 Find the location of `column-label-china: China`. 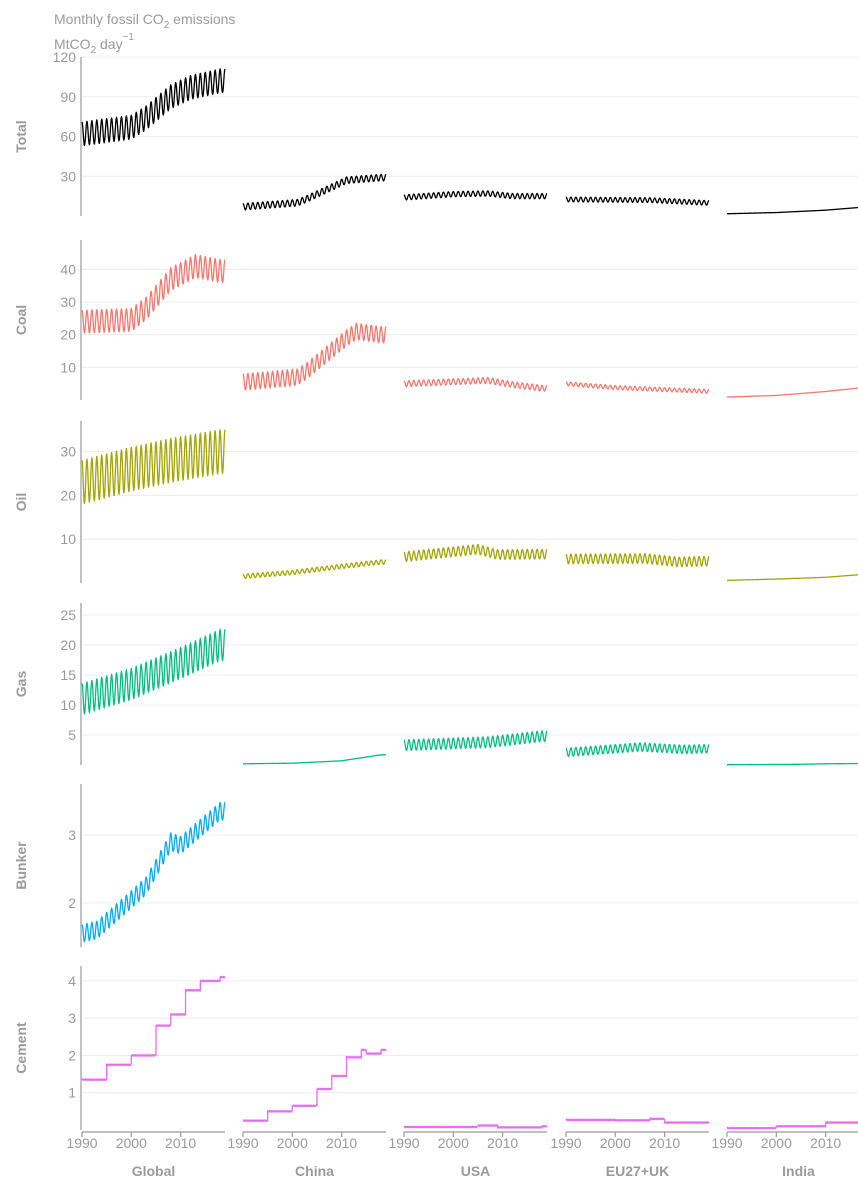

column-label-china: China is located at coordinates (314, 1171).